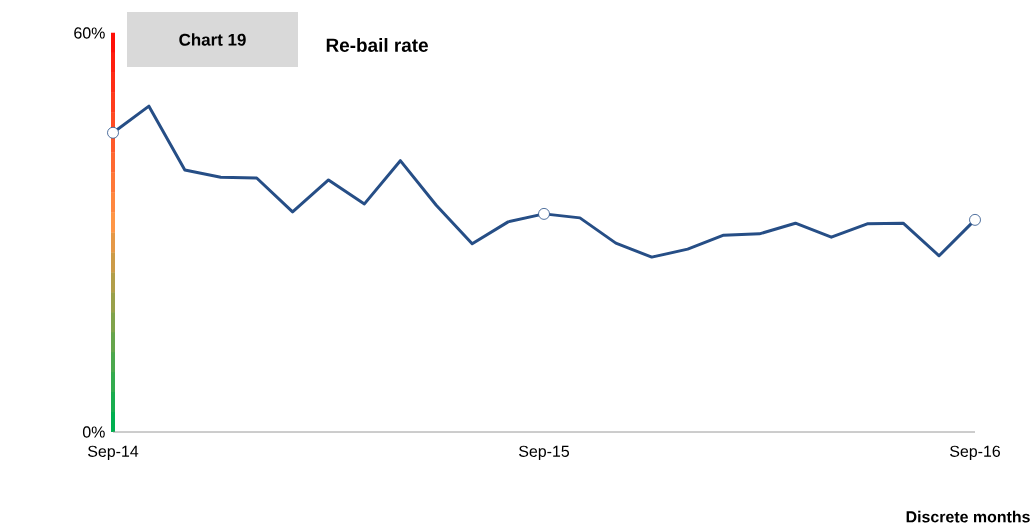  Describe the element at coordinates (89, 33) in the screenshot. I see `y-tick-label: 60%` at that location.